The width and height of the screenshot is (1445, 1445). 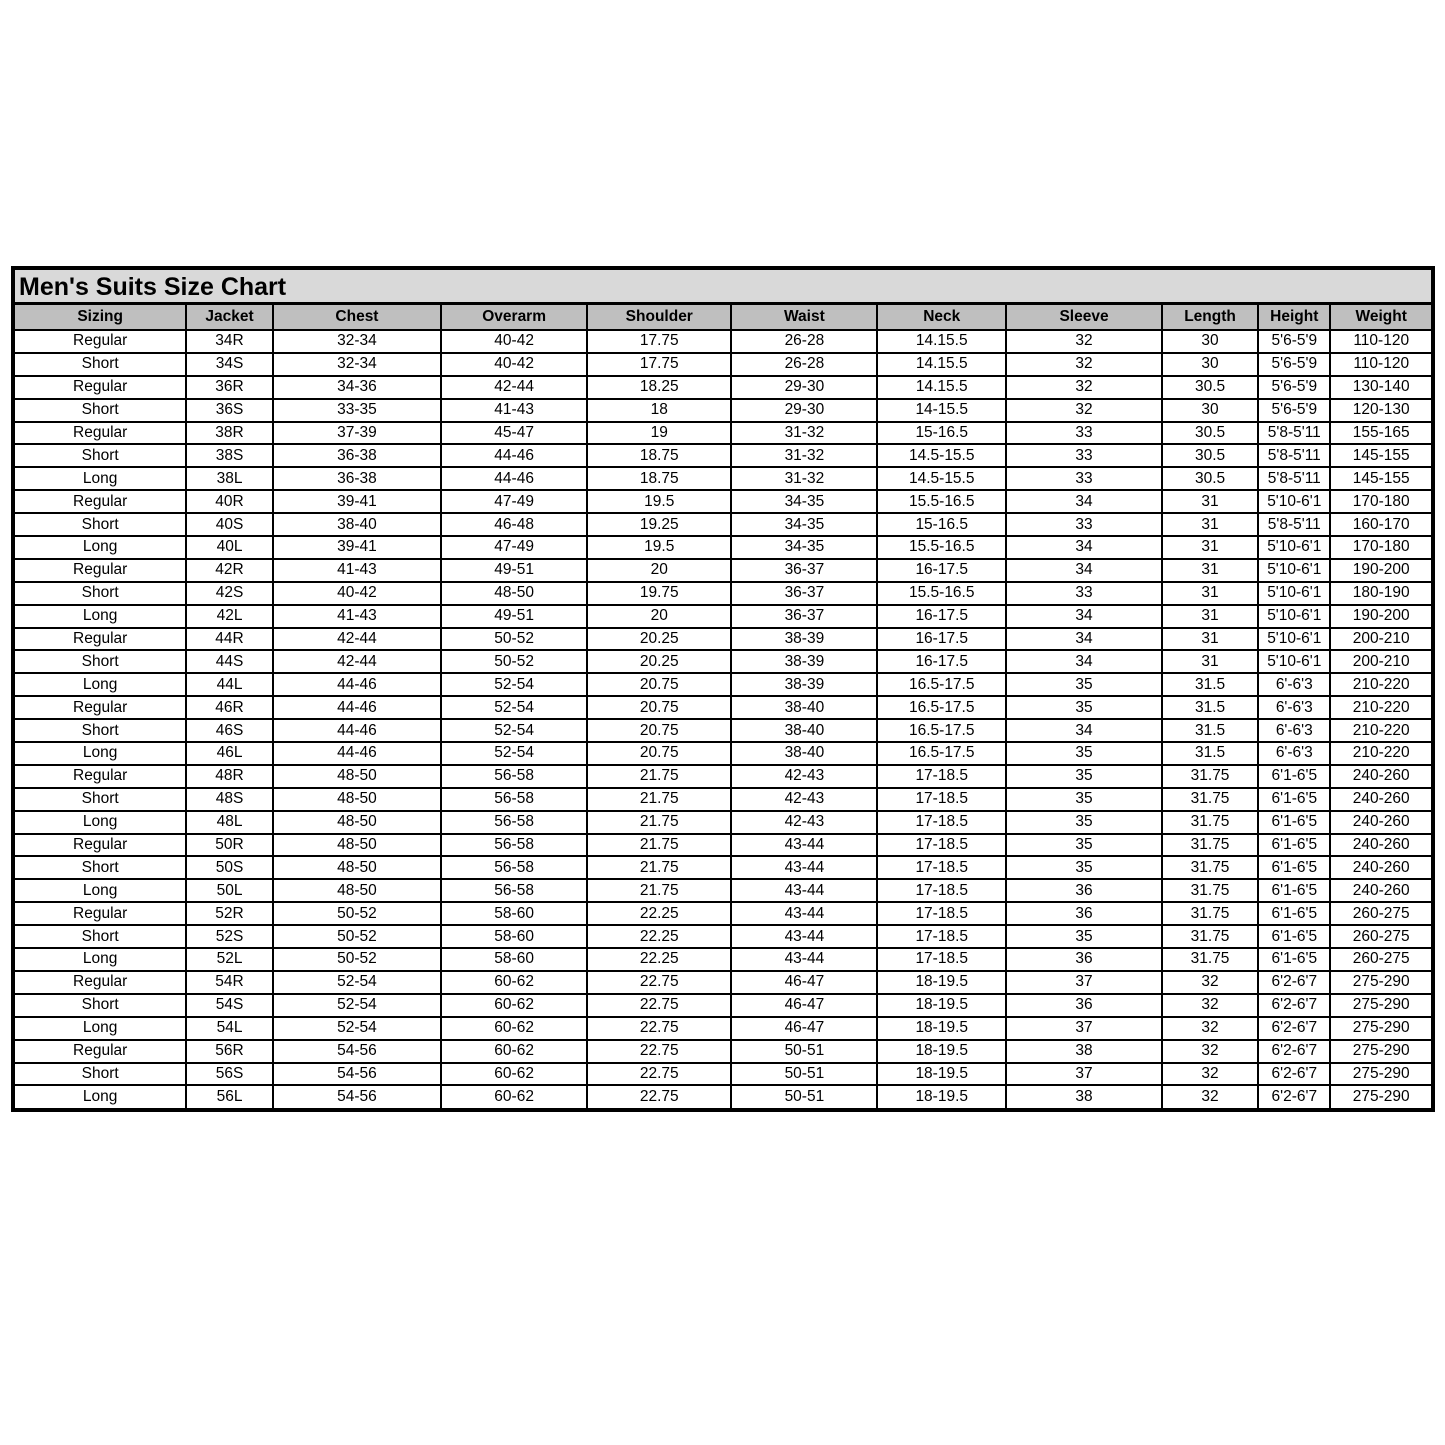 What do you see at coordinates (514, 410) in the screenshot?
I see `cell-overarm: 41-43` at bounding box center [514, 410].